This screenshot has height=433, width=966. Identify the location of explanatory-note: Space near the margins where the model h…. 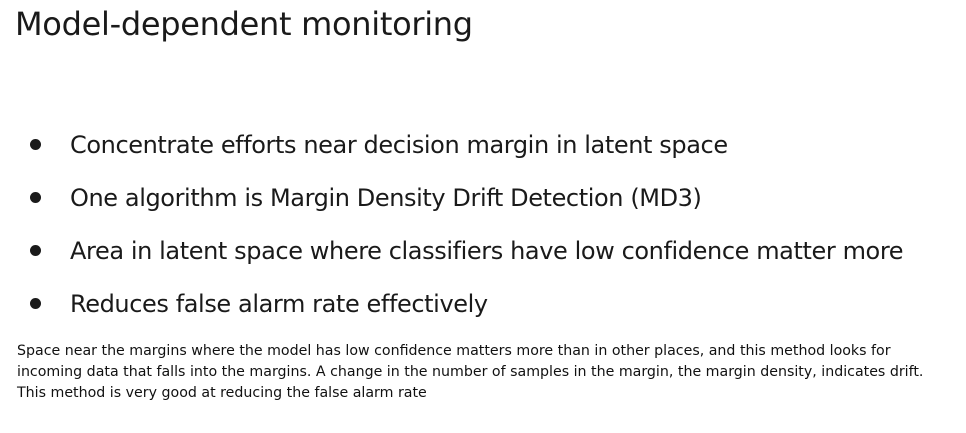
(470, 372).